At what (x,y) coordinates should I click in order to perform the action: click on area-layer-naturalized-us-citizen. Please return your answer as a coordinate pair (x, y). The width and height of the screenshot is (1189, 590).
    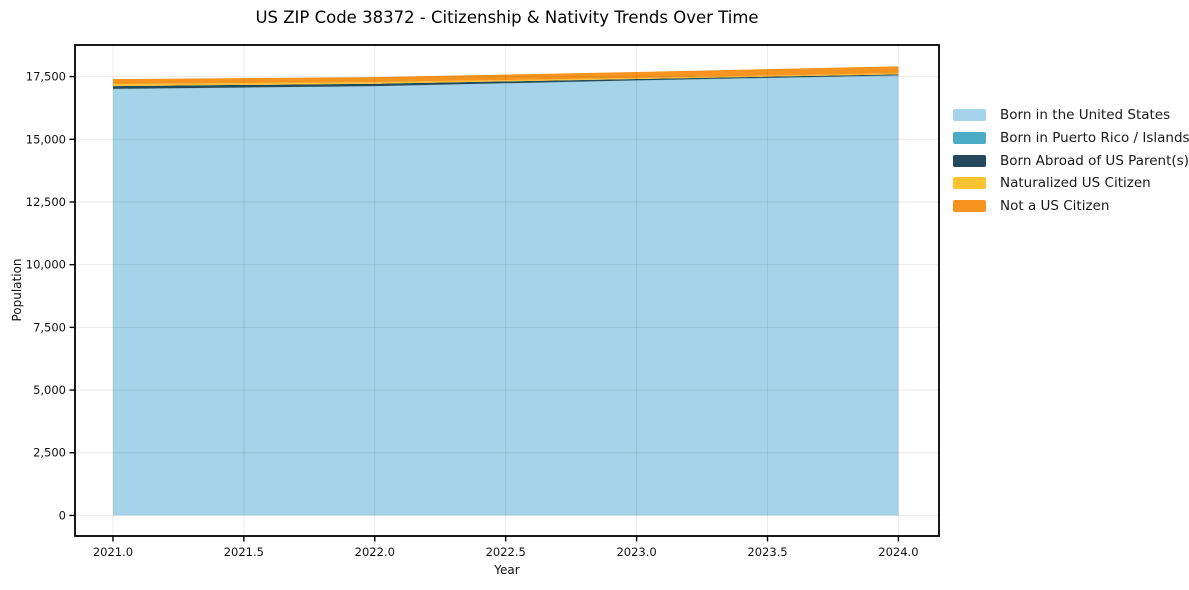
    Looking at the image, I should click on (505, 80).